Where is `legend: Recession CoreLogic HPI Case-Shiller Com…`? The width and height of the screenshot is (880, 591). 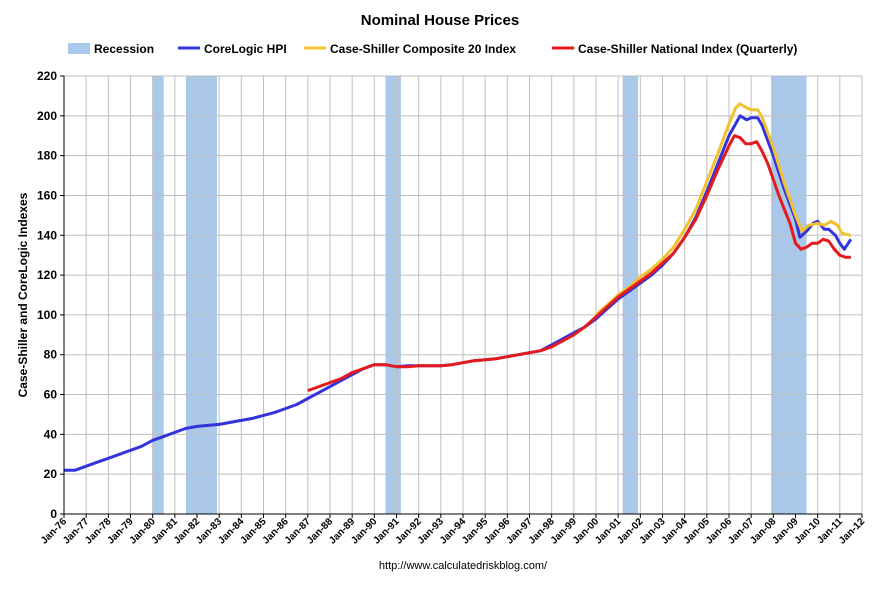
legend: Recession CoreLogic HPI Case-Shiller Com… is located at coordinates (432, 49).